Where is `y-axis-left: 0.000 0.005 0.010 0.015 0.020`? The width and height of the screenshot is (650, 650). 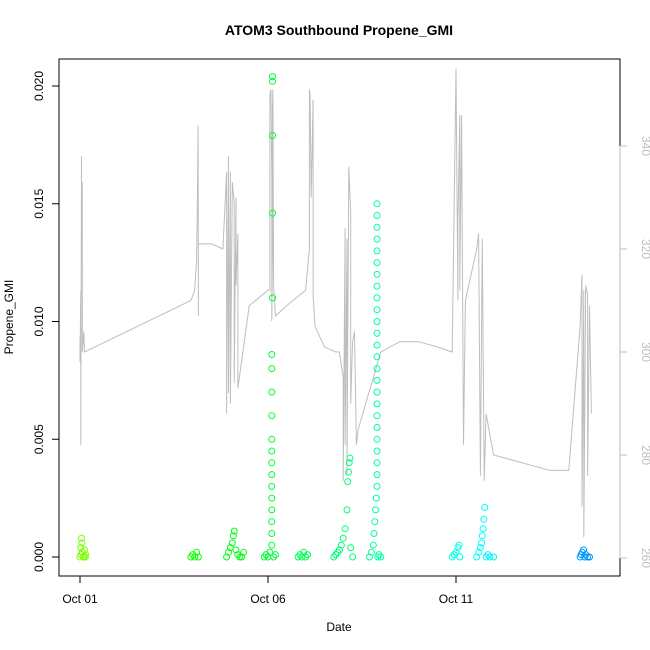
y-axis-left: 0.000 0.005 0.010 0.015 0.020 is located at coordinates (46, 321).